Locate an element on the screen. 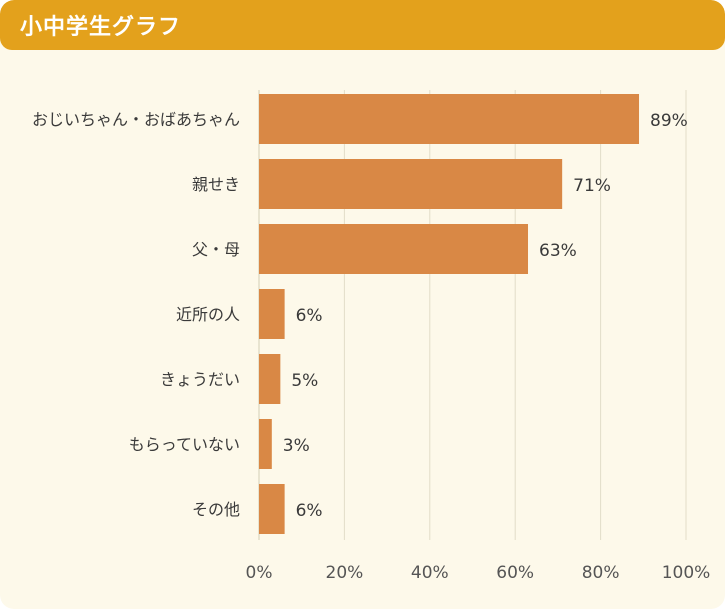 The height and width of the screenshot is (609, 725). chart-title: 小中学生グラフ is located at coordinates (101, 27).